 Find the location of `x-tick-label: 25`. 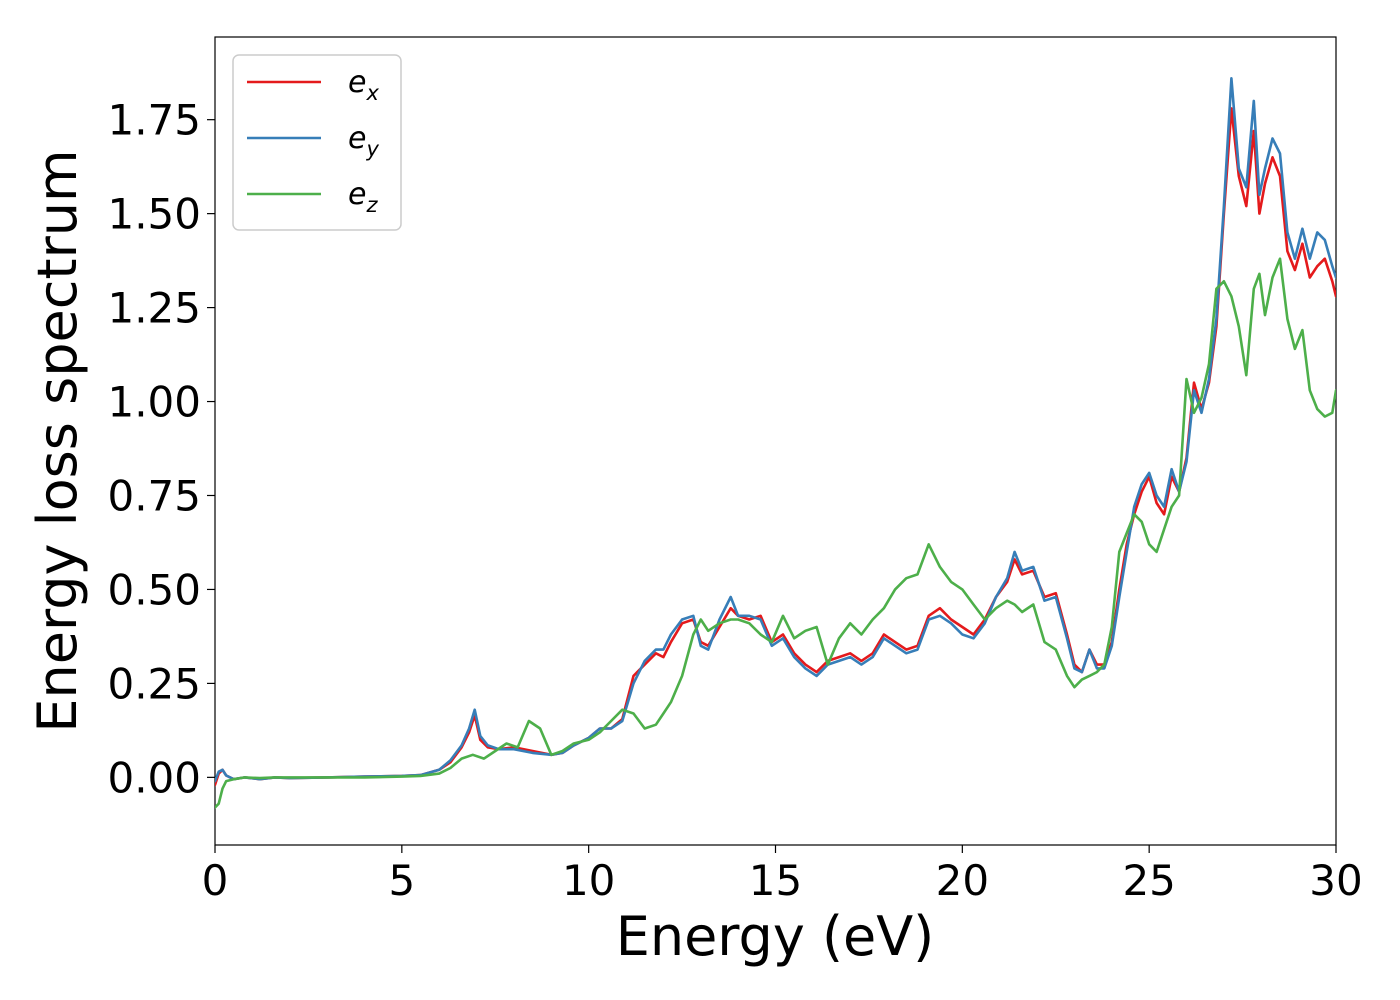

x-tick-label: 25 is located at coordinates (1148, 880).